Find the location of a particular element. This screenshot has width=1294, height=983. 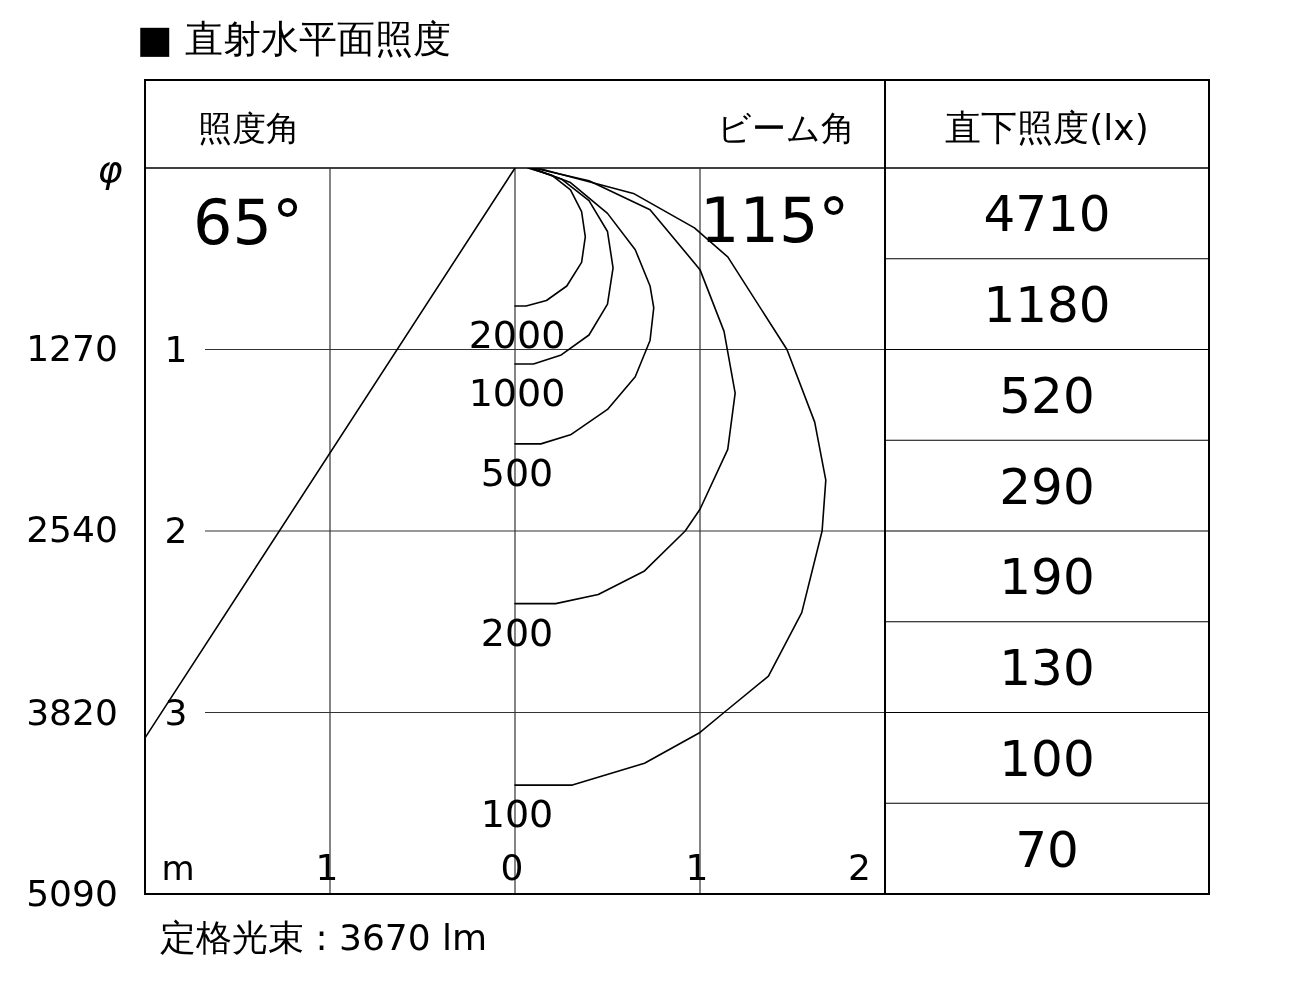

y2-tick-label: 5090 is located at coordinates (72, 893).